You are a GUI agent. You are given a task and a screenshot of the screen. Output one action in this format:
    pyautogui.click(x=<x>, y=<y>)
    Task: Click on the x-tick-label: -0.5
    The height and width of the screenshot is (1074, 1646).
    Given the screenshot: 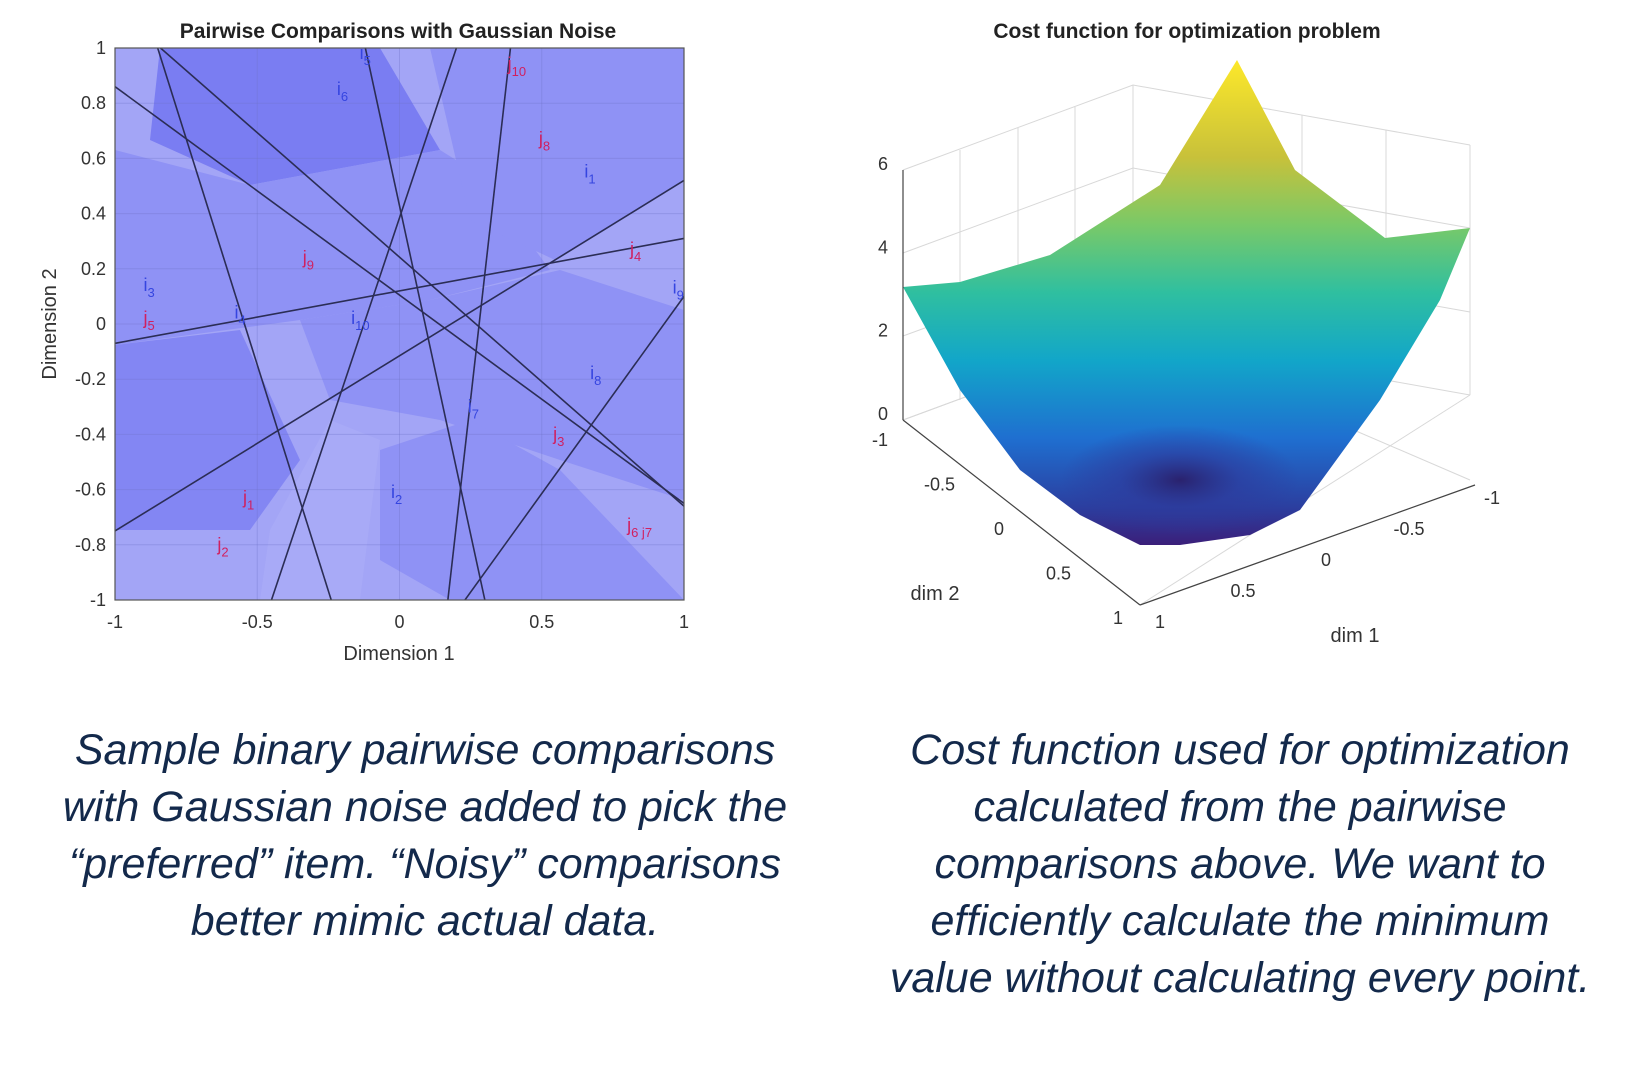 What is the action you would take?
    pyautogui.click(x=257, y=622)
    